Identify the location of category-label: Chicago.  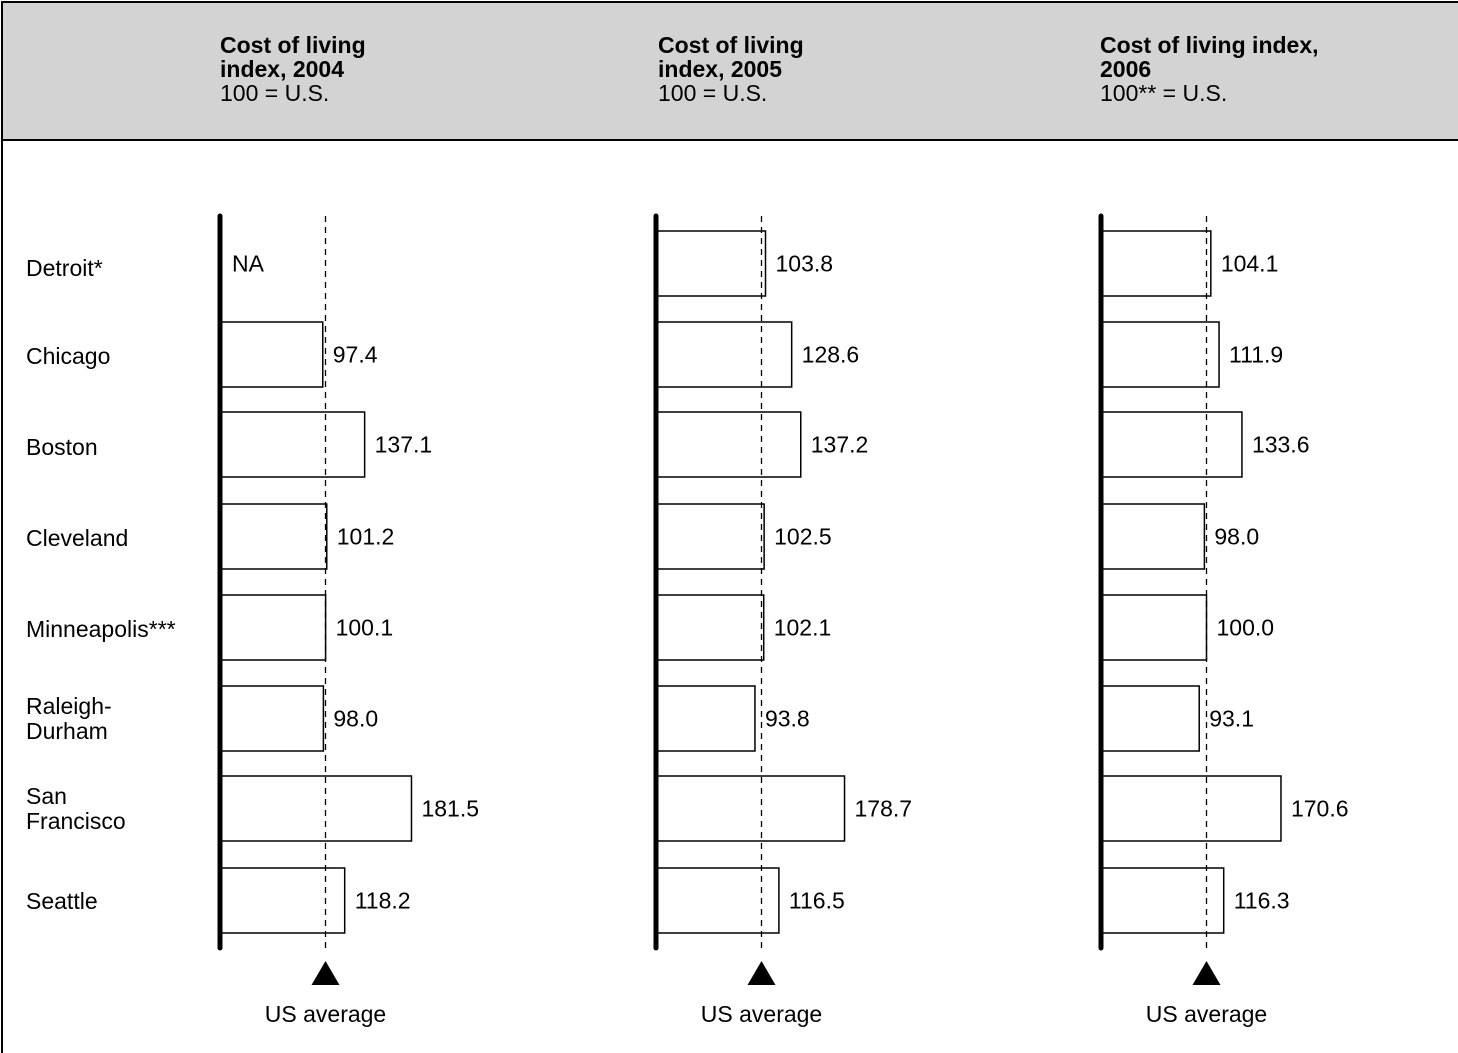
(68, 356).